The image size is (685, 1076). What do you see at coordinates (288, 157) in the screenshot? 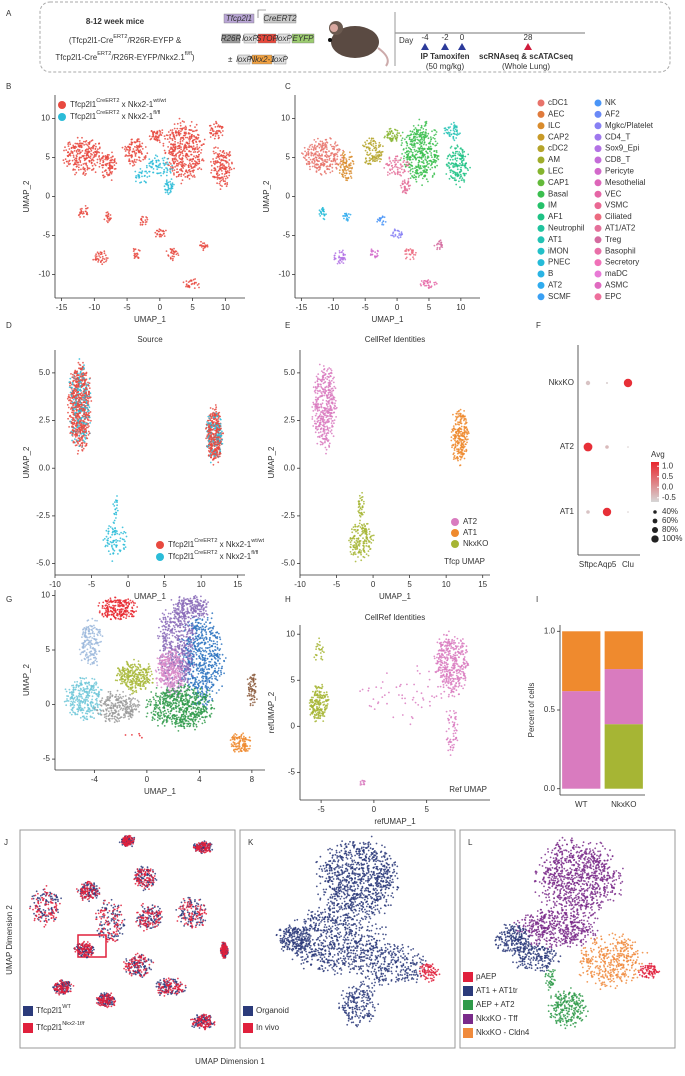
I see `y-tick-label: 5` at bounding box center [288, 157].